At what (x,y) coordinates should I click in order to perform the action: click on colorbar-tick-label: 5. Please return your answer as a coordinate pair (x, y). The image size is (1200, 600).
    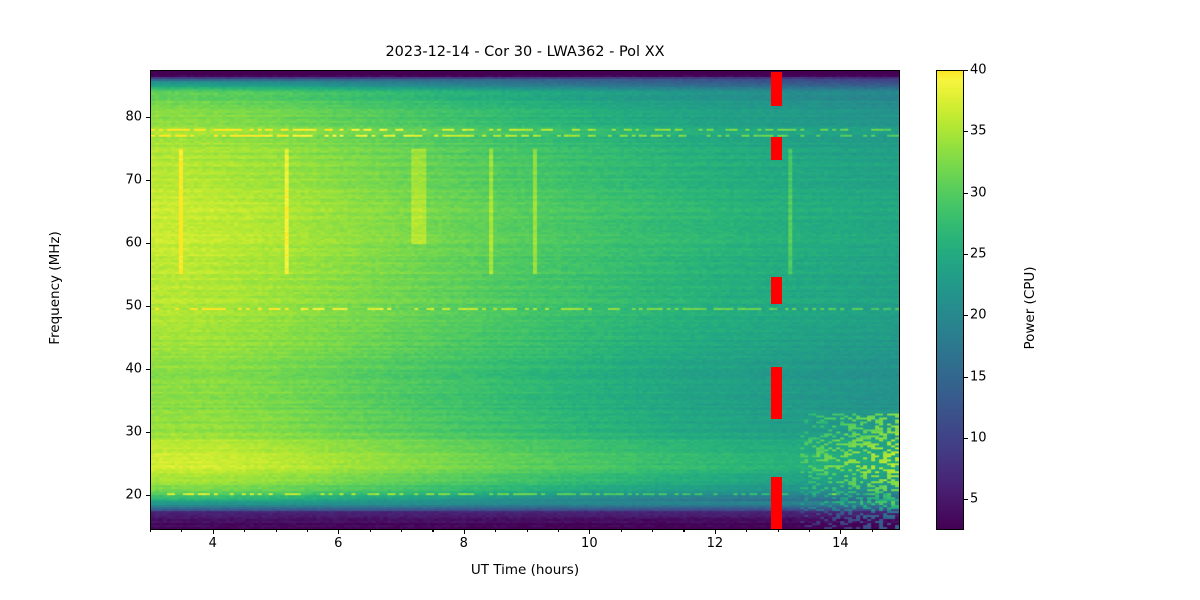
    Looking at the image, I should click on (974, 499).